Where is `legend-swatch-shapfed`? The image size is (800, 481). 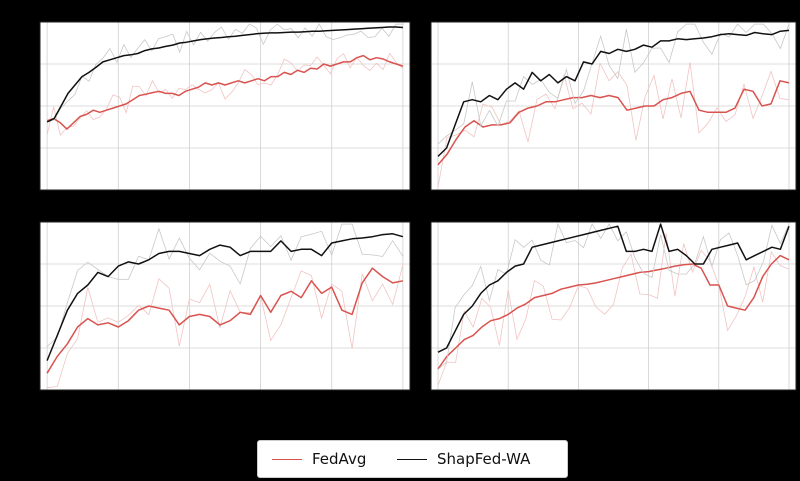
legend-swatch-shapfed is located at coordinates (412, 459).